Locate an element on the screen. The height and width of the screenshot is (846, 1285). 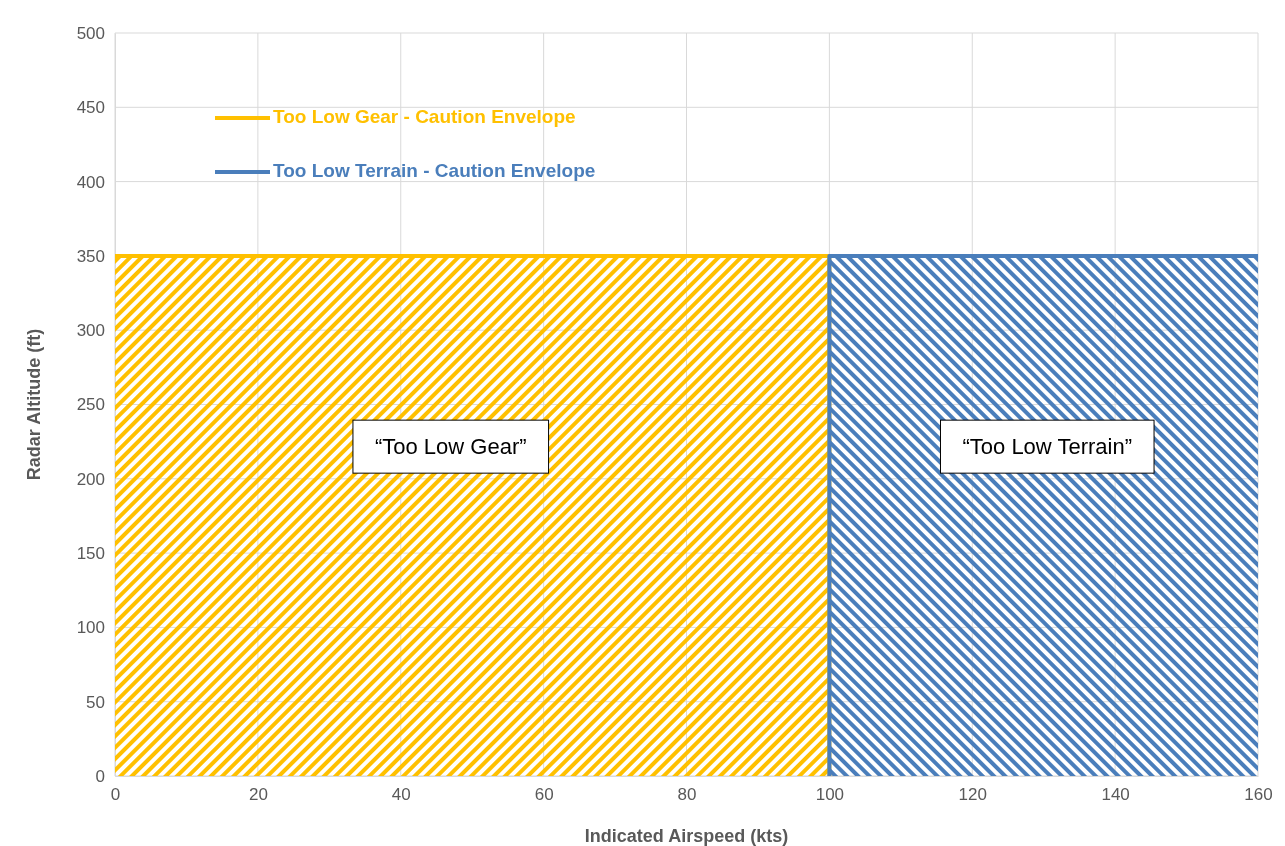
x-axis-title: Indicated Airspeed (kts) is located at coordinates (686, 836).